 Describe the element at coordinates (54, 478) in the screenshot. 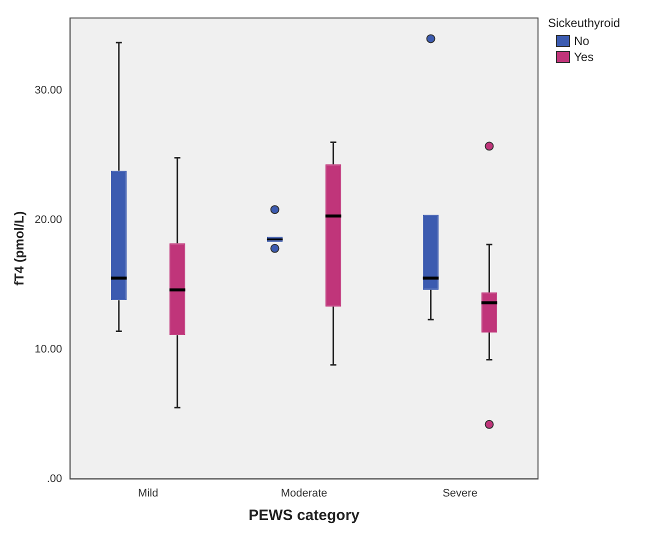

I see `y-tick-label: .00` at that location.